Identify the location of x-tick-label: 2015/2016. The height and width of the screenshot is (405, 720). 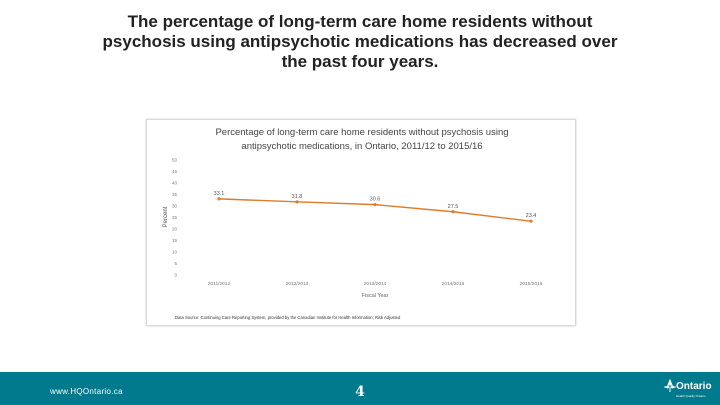
(531, 284).